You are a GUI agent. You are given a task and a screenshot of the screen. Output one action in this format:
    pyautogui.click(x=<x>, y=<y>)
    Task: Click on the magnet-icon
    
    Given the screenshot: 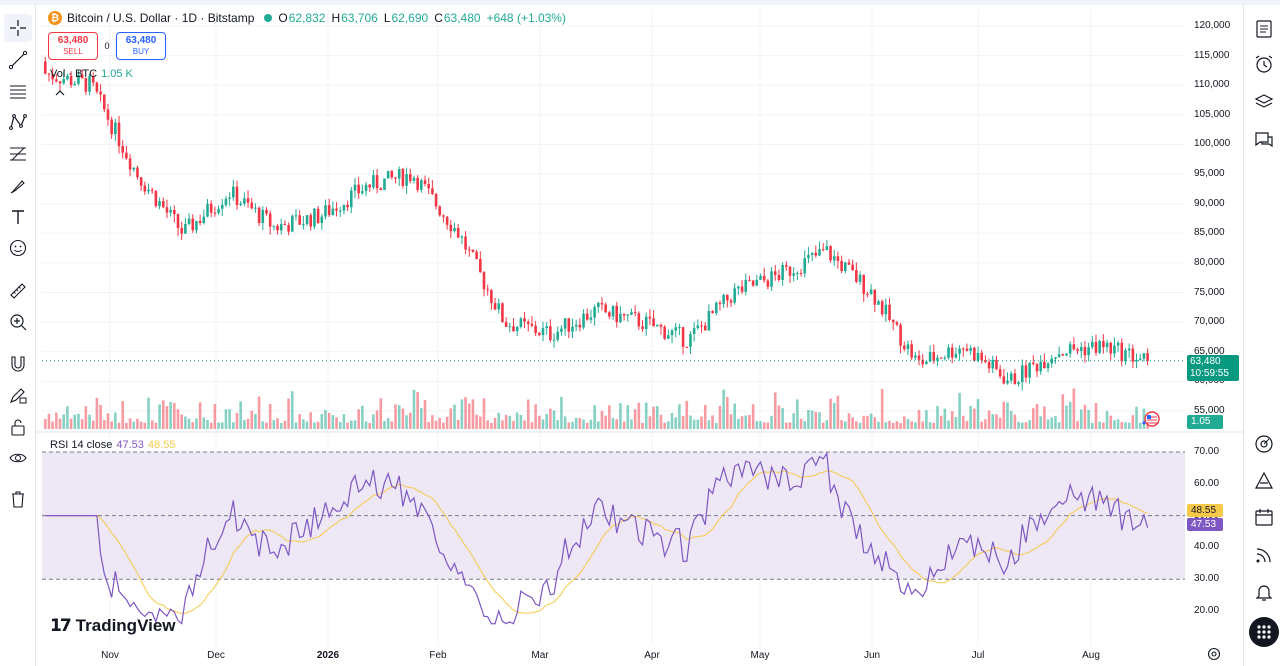 What is the action you would take?
    pyautogui.click(x=18, y=364)
    